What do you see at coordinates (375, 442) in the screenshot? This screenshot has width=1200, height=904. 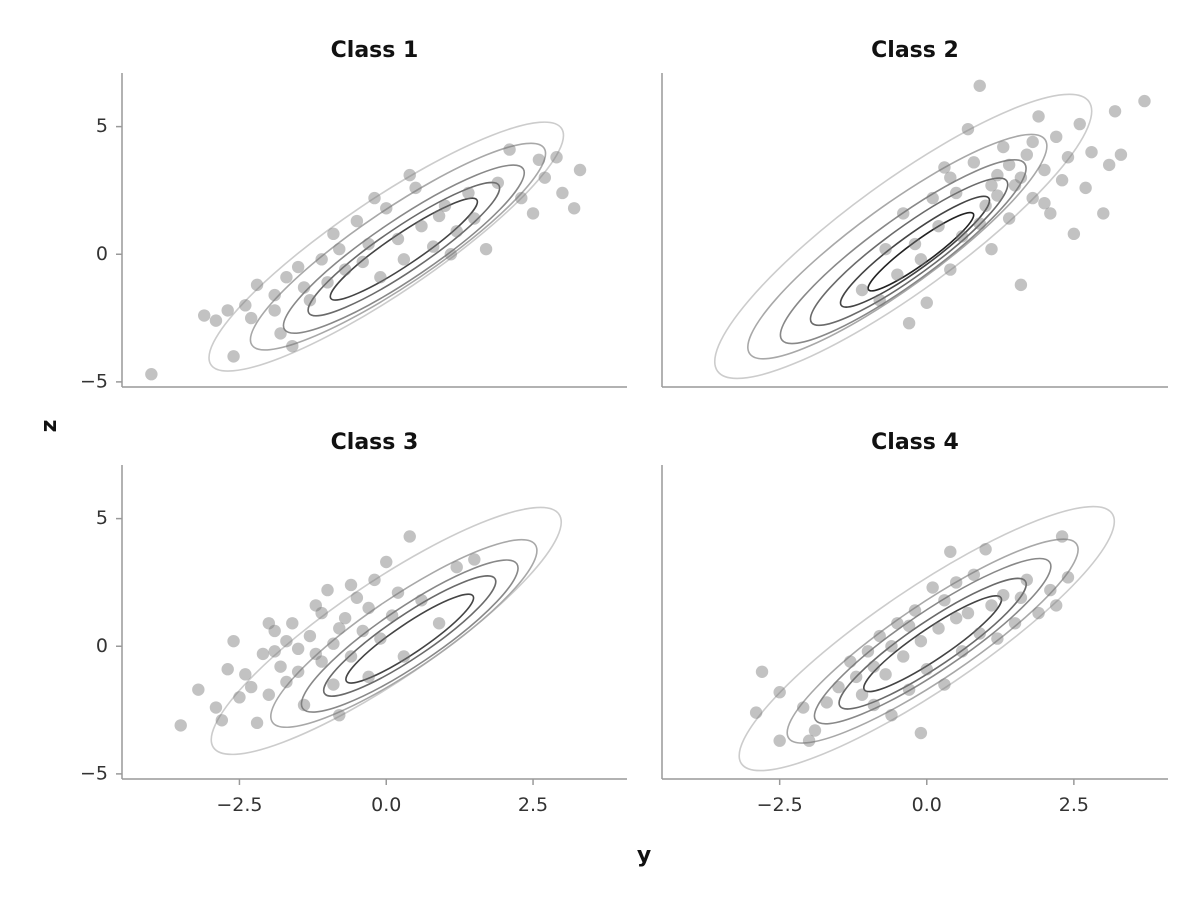 I see `panel-title: Class 3` at bounding box center [375, 442].